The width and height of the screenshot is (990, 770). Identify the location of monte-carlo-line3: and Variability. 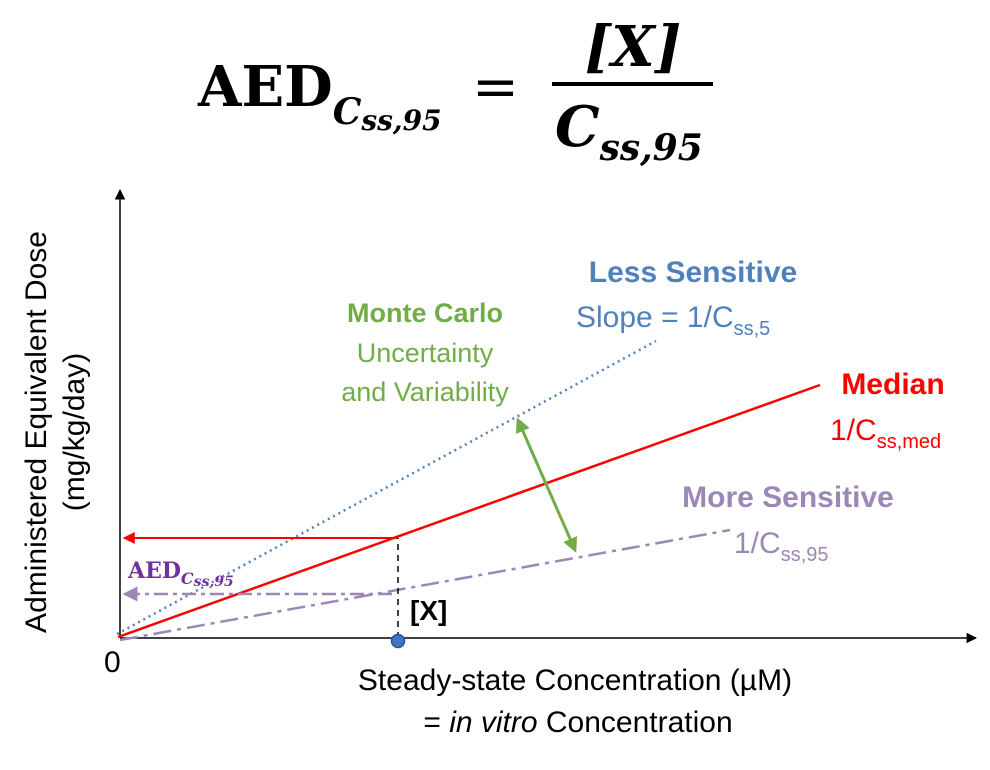
(425, 392).